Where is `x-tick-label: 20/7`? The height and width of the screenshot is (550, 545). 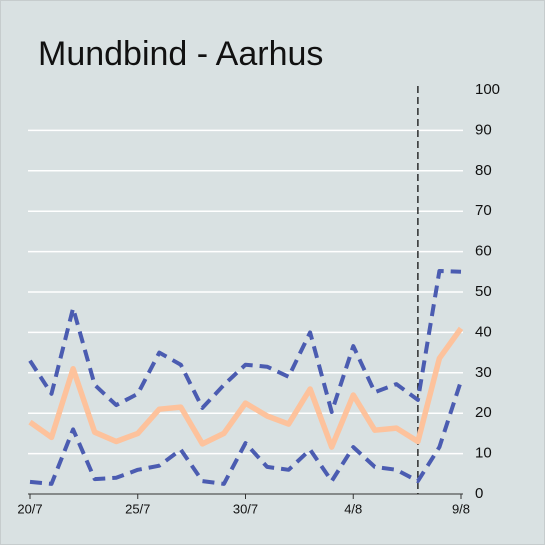
x-tick-label: 20/7 is located at coordinates (29, 508).